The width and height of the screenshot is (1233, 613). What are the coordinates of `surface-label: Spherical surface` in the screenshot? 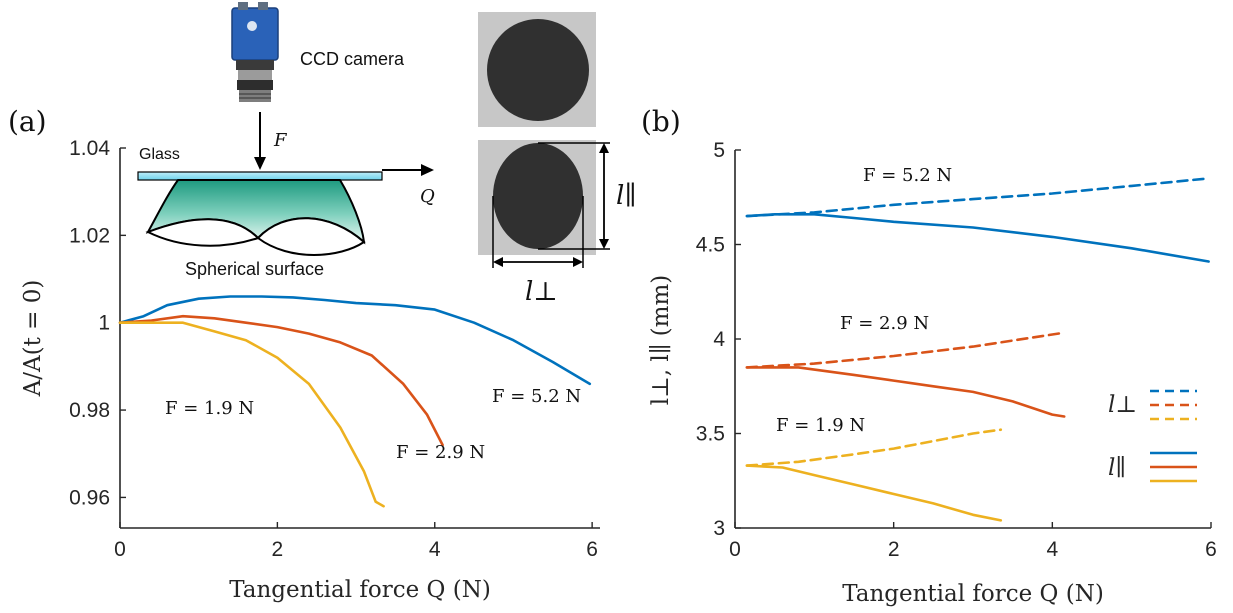 It's located at (254, 269).